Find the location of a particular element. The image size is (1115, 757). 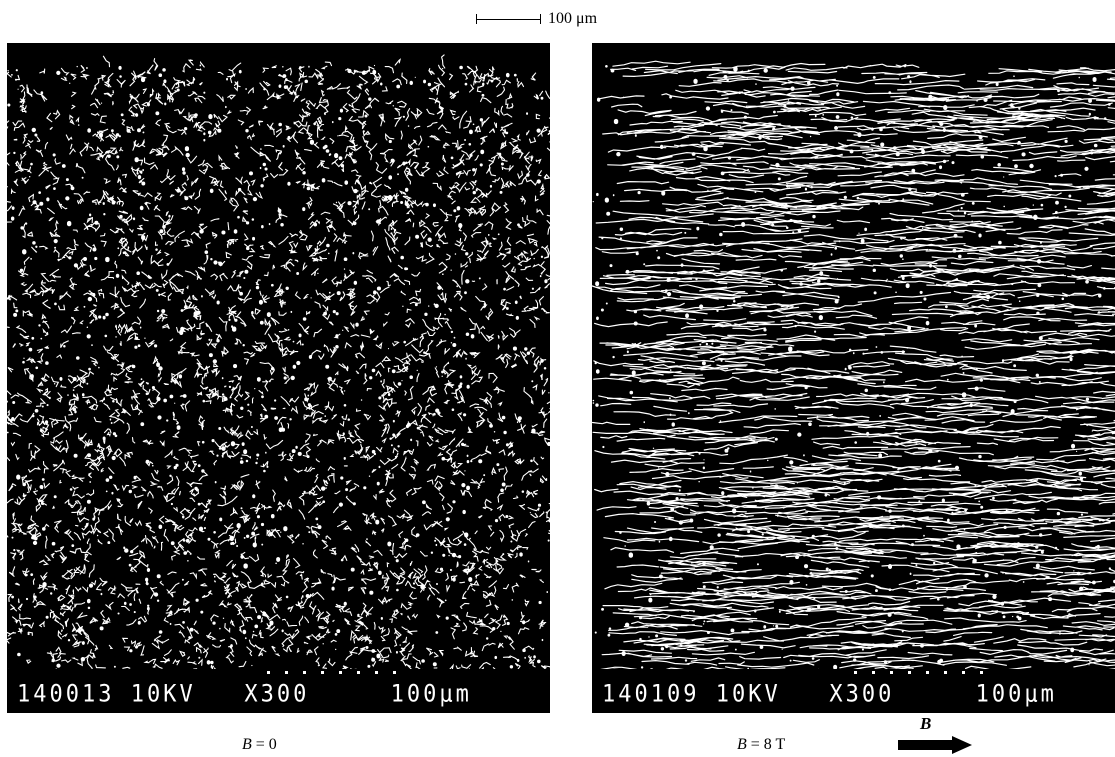

caption-b0: B = 0 is located at coordinates (259, 745).